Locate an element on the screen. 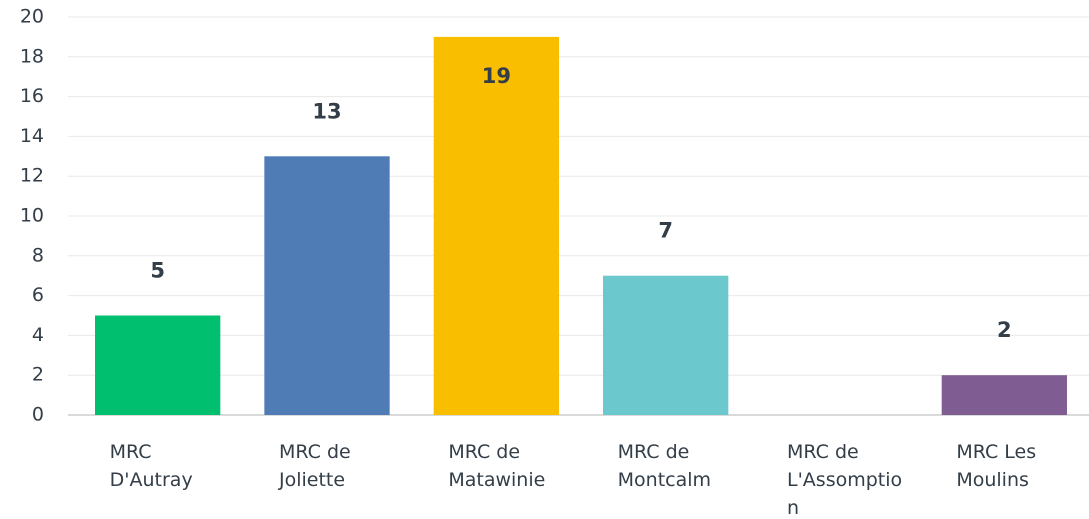  x-tick-line: L'Assomptio is located at coordinates (844, 480).